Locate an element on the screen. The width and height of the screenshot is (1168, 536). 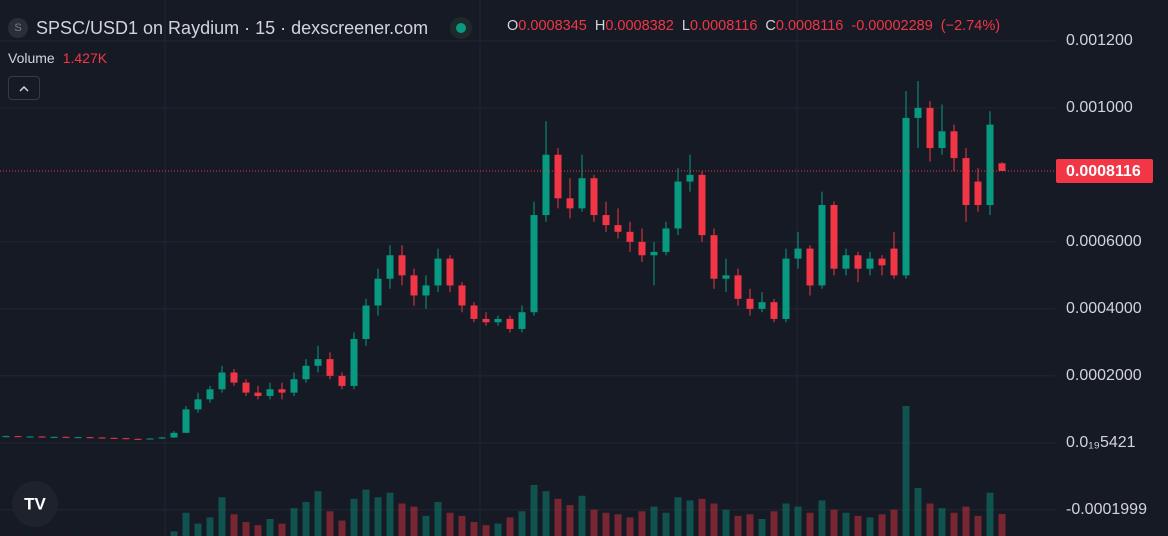
change-percent: (−2.74%) is located at coordinates (970, 26).